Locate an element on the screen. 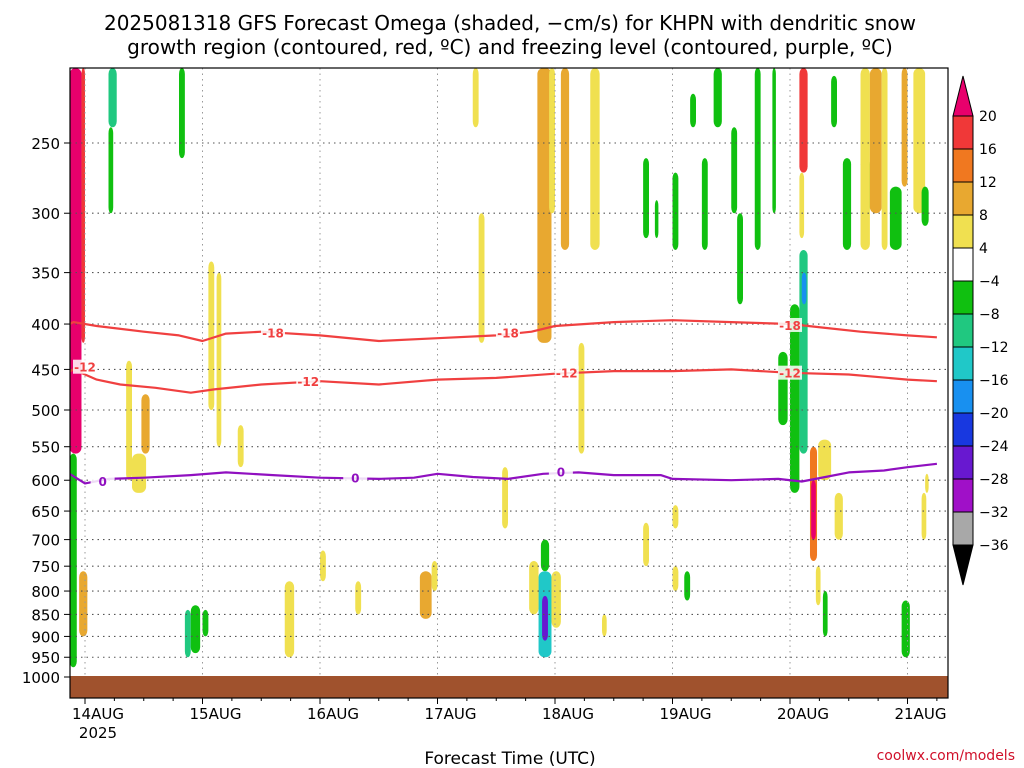 This screenshot has width=1024, height=768. x-axis-year-label: 2025 is located at coordinates (98, 733).